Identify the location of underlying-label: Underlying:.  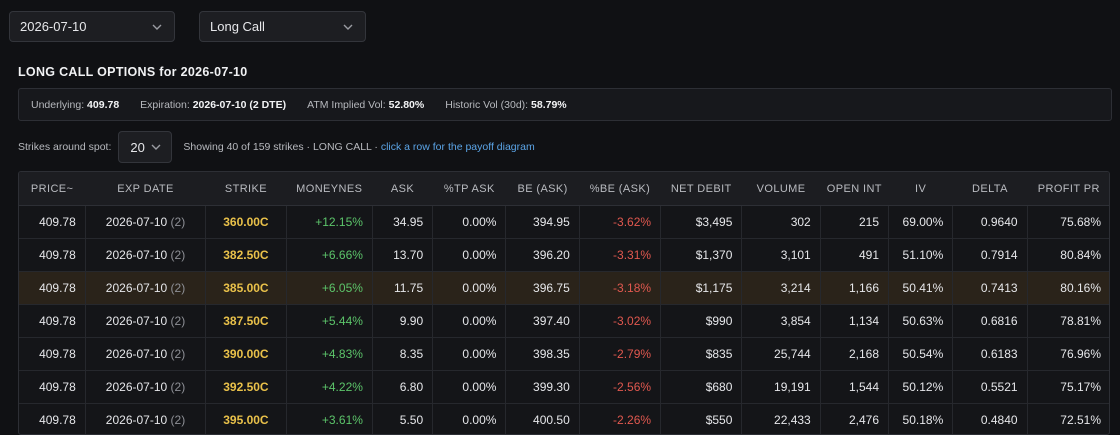
(58, 104).